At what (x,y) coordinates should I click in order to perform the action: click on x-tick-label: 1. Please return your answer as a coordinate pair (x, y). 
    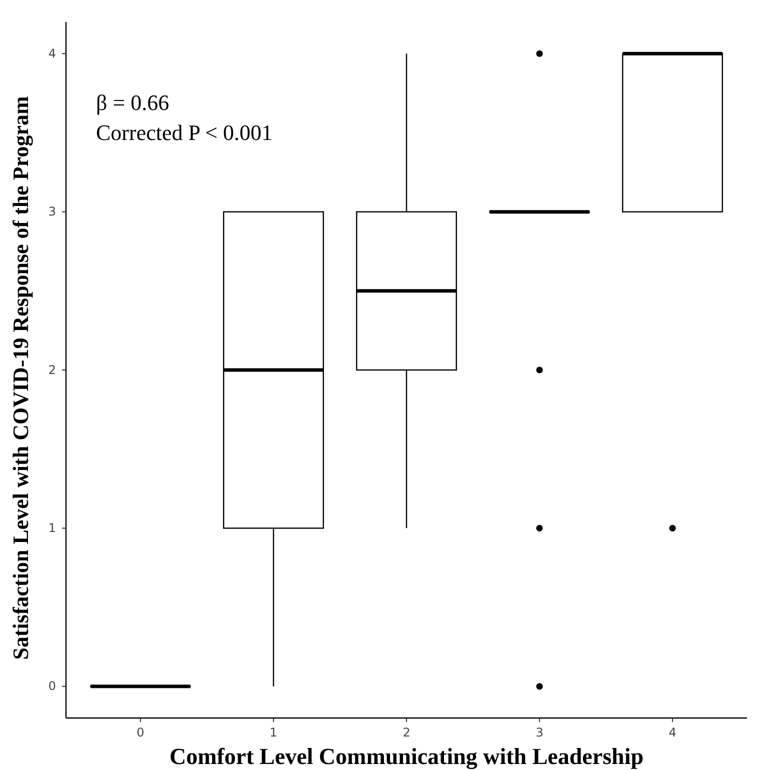
    Looking at the image, I should click on (274, 733).